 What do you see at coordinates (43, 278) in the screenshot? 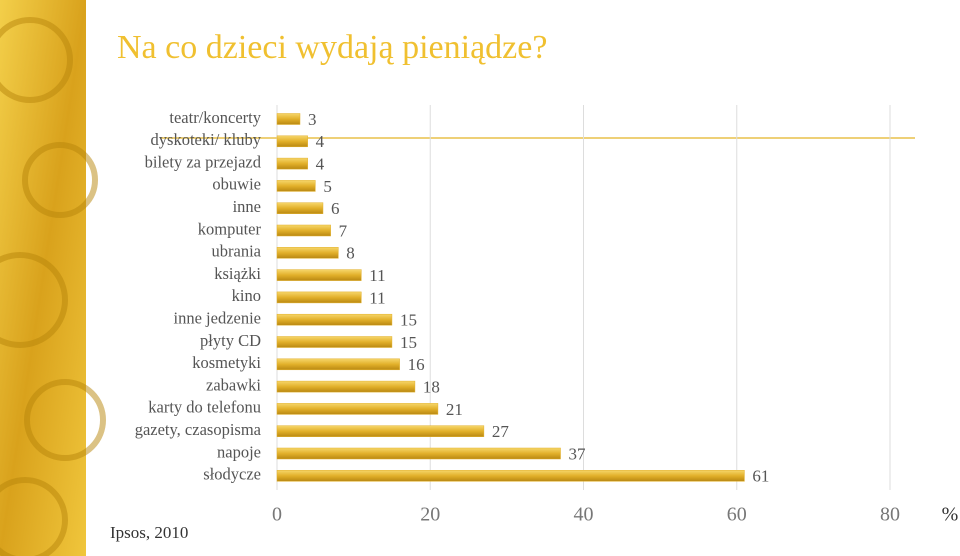
I see `decor-strip` at bounding box center [43, 278].